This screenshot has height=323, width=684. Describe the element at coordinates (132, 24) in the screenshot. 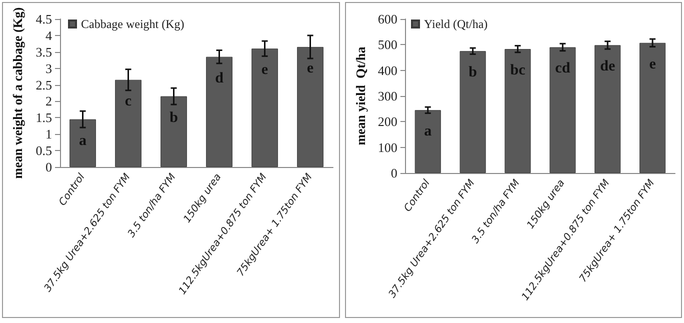

I see `legend-label: Cabbage weight (Kg)` at that location.